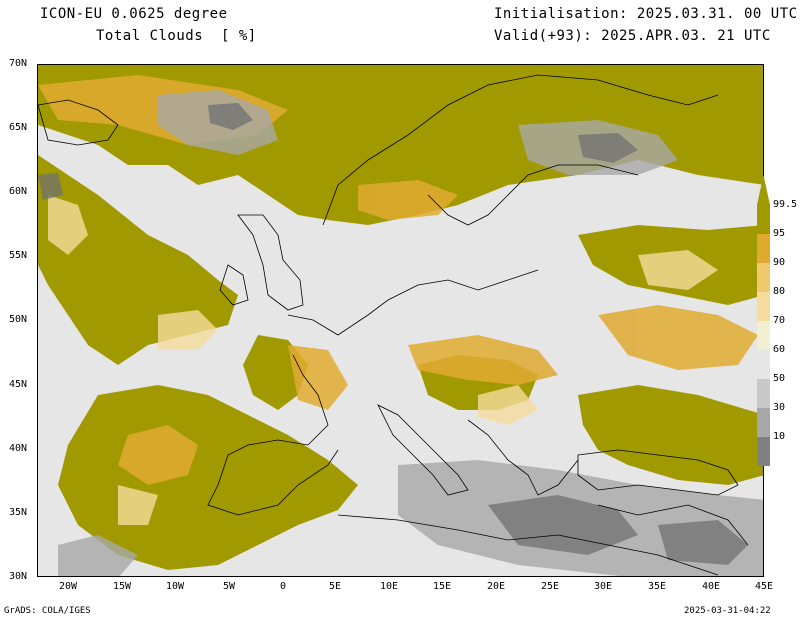 This screenshot has height=618, width=800. Describe the element at coordinates (632, 36) in the screenshot. I see `valid-time: Valid(+93): 2025.APR.03. 21 UTC` at that location.